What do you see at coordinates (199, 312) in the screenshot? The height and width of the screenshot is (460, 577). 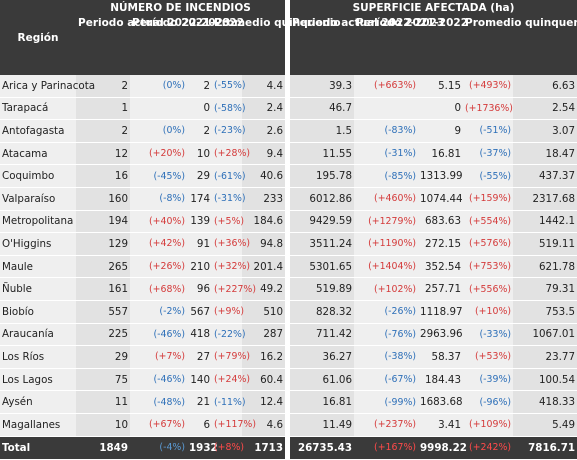 I see `fires-previous: 567` at bounding box center [199, 312].